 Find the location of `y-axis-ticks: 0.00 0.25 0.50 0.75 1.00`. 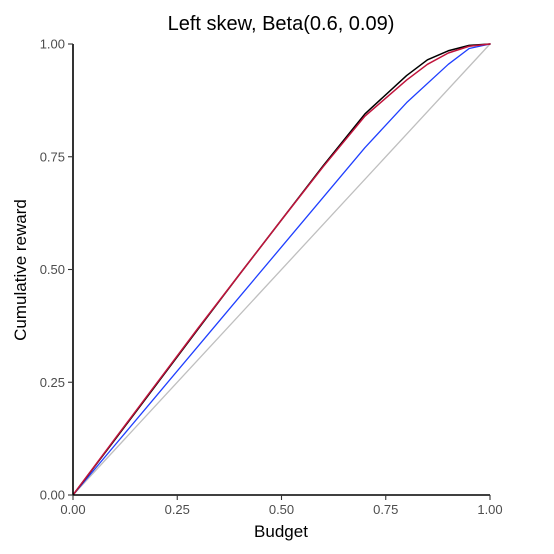

y-axis-ticks: 0.00 0.25 0.50 0.75 1.00 is located at coordinates (56, 270).